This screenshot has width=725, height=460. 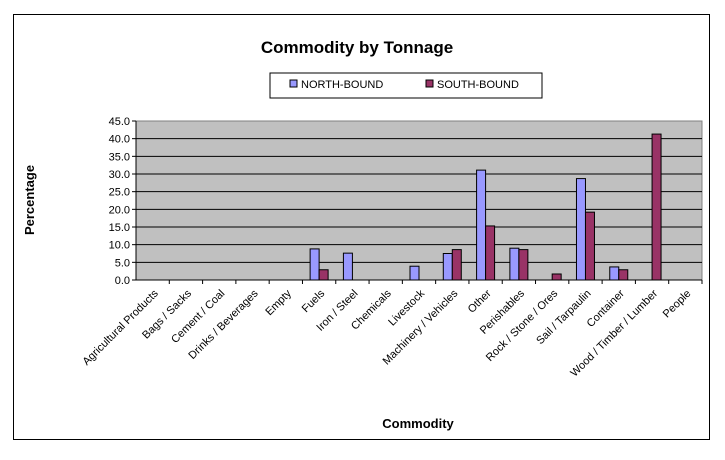 What do you see at coordinates (293, 83) in the screenshot?
I see `legend-swatch-north` at bounding box center [293, 83].